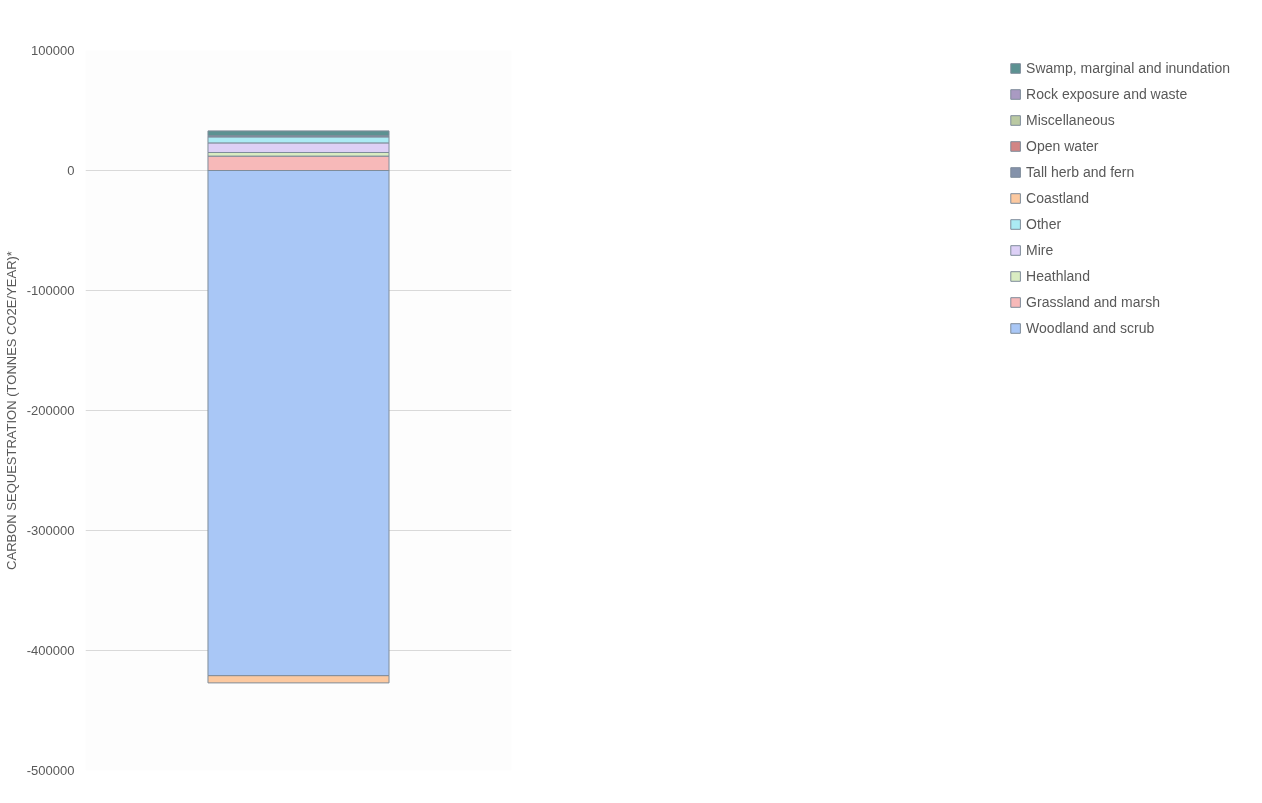 The image size is (1262, 803). What do you see at coordinates (1044, 224) in the screenshot?
I see `legend-label: Other` at bounding box center [1044, 224].